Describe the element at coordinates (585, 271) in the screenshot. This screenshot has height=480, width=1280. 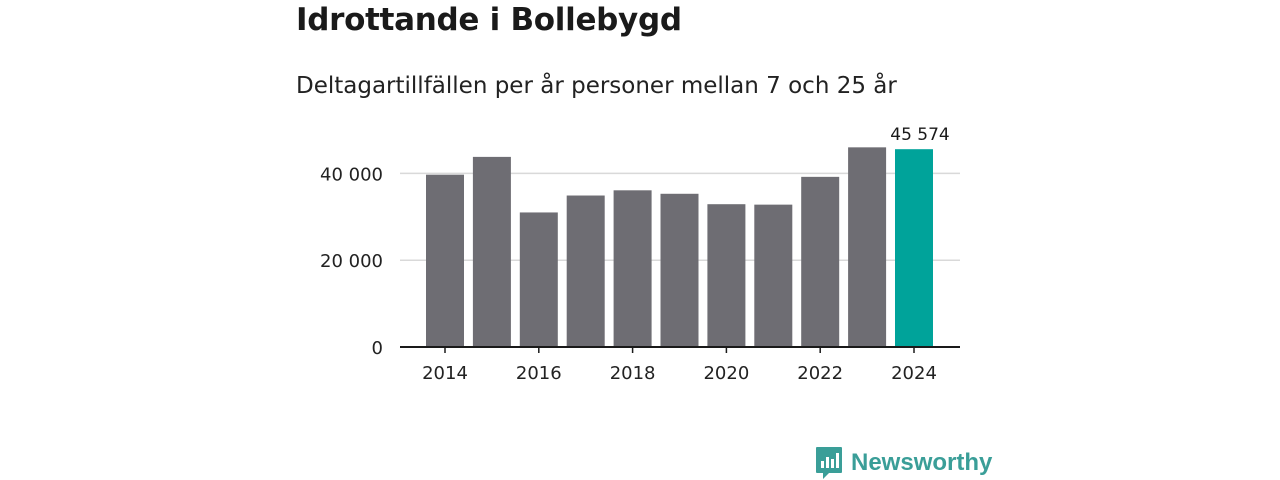
I see `bar-2017` at that location.